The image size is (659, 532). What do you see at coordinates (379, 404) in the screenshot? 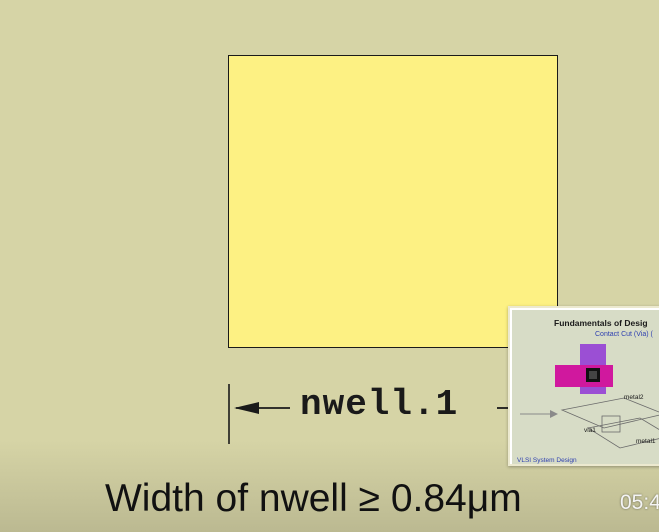
I see `dimension-label: nwell.1` at bounding box center [379, 404].